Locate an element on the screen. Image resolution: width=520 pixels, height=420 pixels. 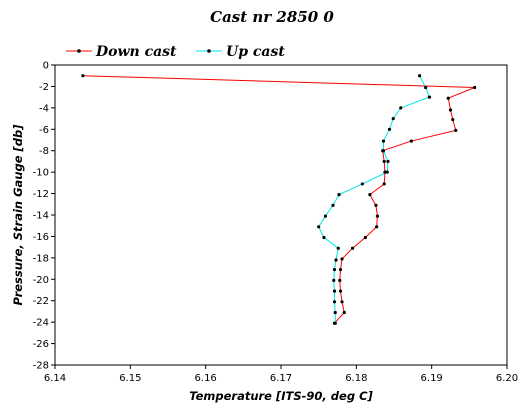
y-tick-label: -12 is located at coordinates (41, 194).